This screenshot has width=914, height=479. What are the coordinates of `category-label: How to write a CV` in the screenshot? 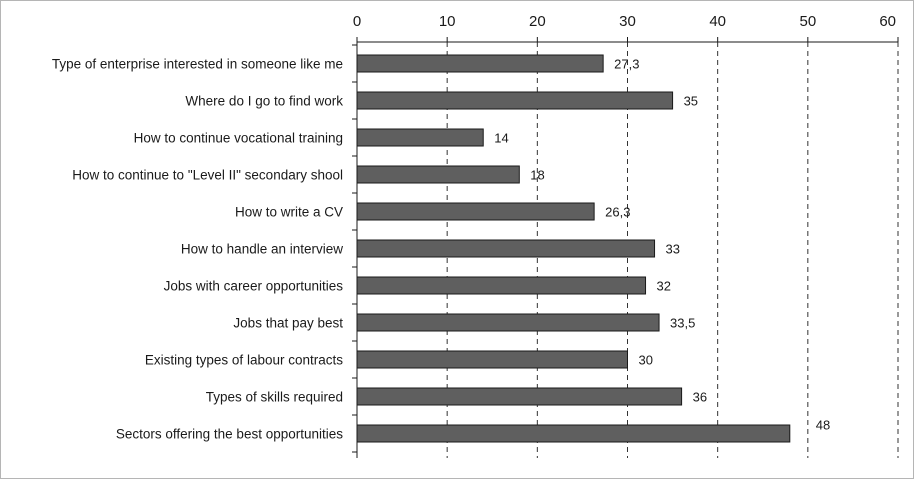 It's located at (289, 212).